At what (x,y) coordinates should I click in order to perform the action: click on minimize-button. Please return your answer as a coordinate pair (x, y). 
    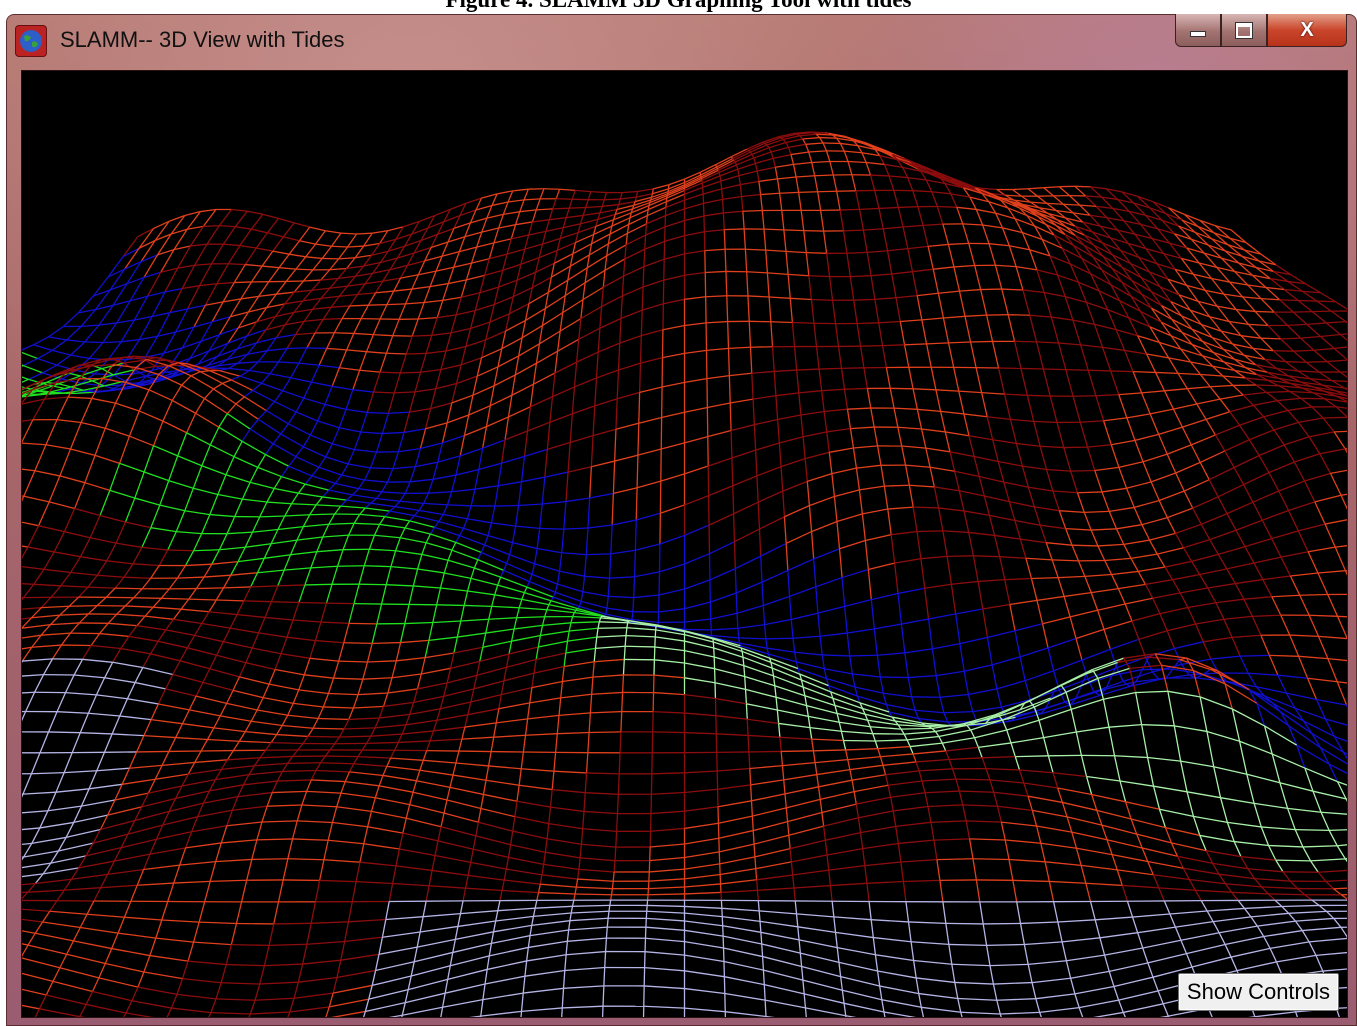
    Looking at the image, I should click on (1198, 30).